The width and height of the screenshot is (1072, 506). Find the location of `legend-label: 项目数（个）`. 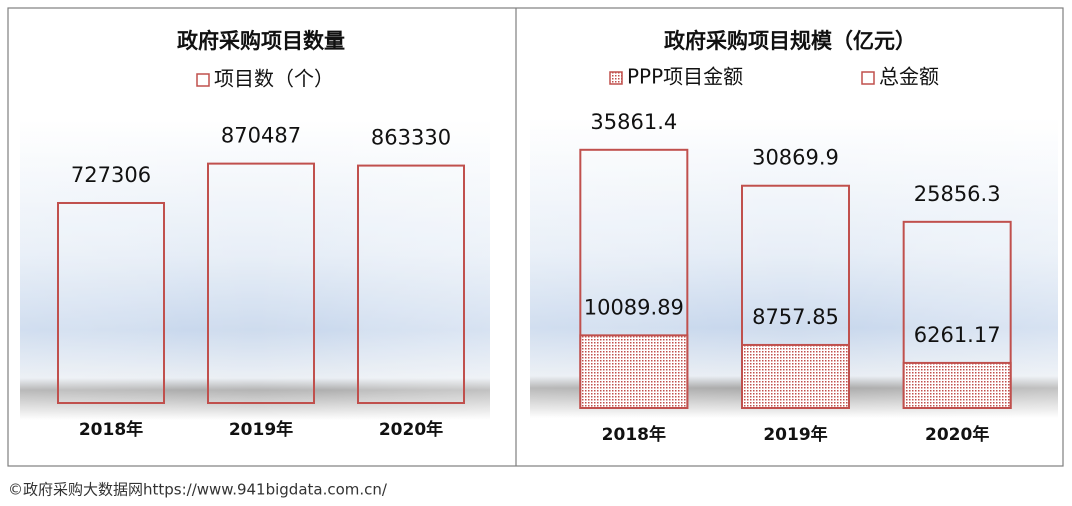

legend-label: 项目数（个） is located at coordinates (274, 79).